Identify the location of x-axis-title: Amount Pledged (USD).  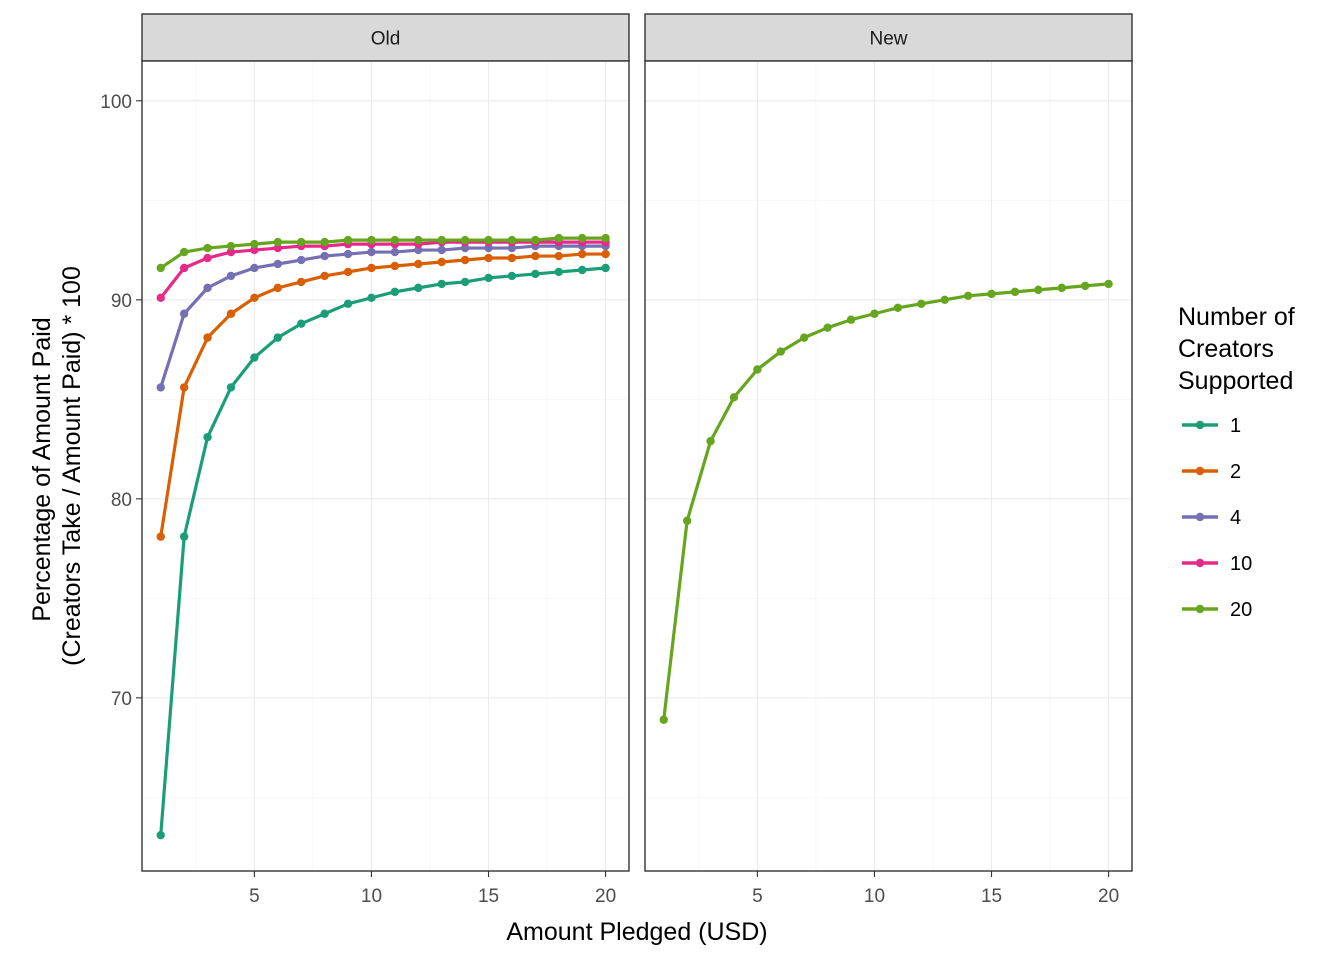
(636, 932).